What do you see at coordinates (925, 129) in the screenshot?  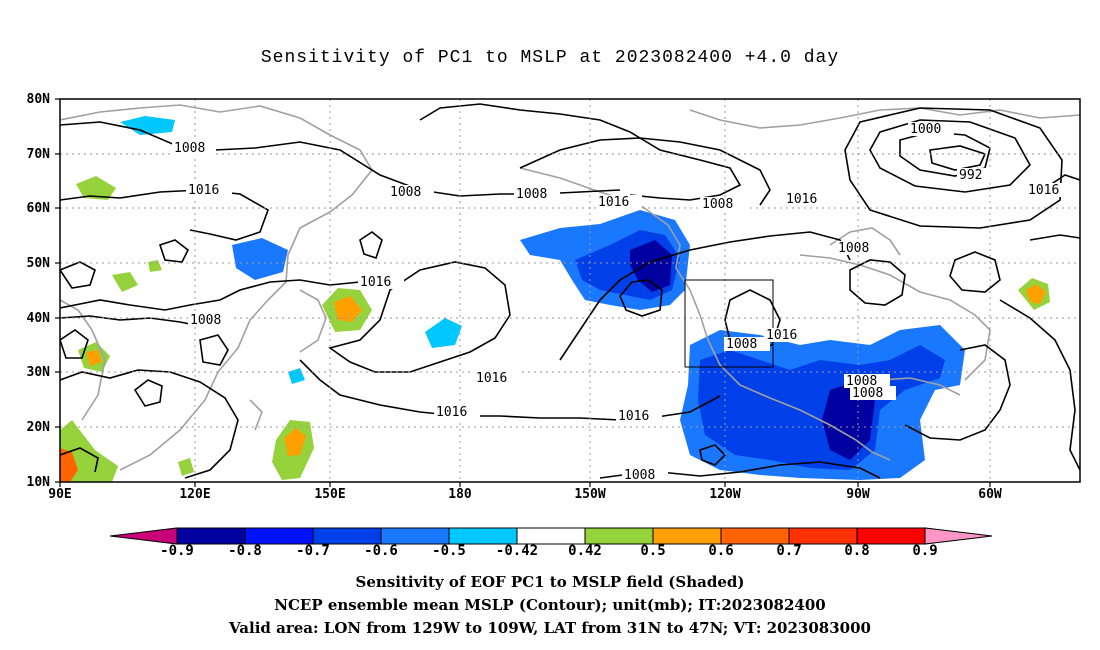 I see `contour-label: 1000` at bounding box center [925, 129].